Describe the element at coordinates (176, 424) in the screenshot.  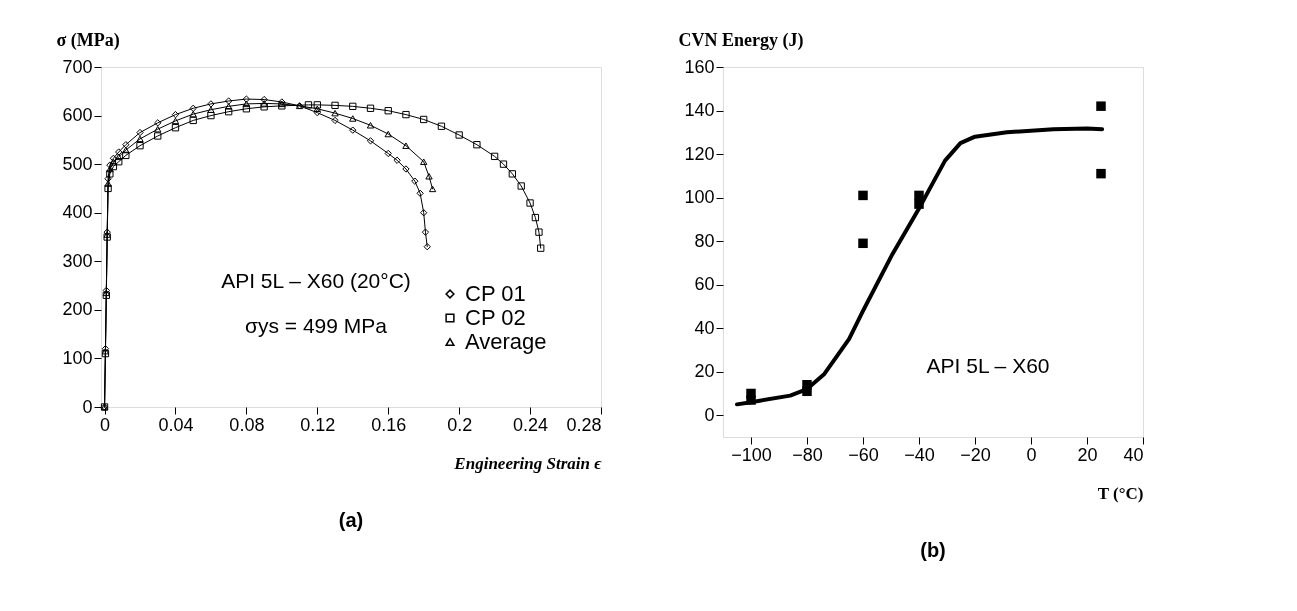
I see `x-tick-label: 0.04` at that location.